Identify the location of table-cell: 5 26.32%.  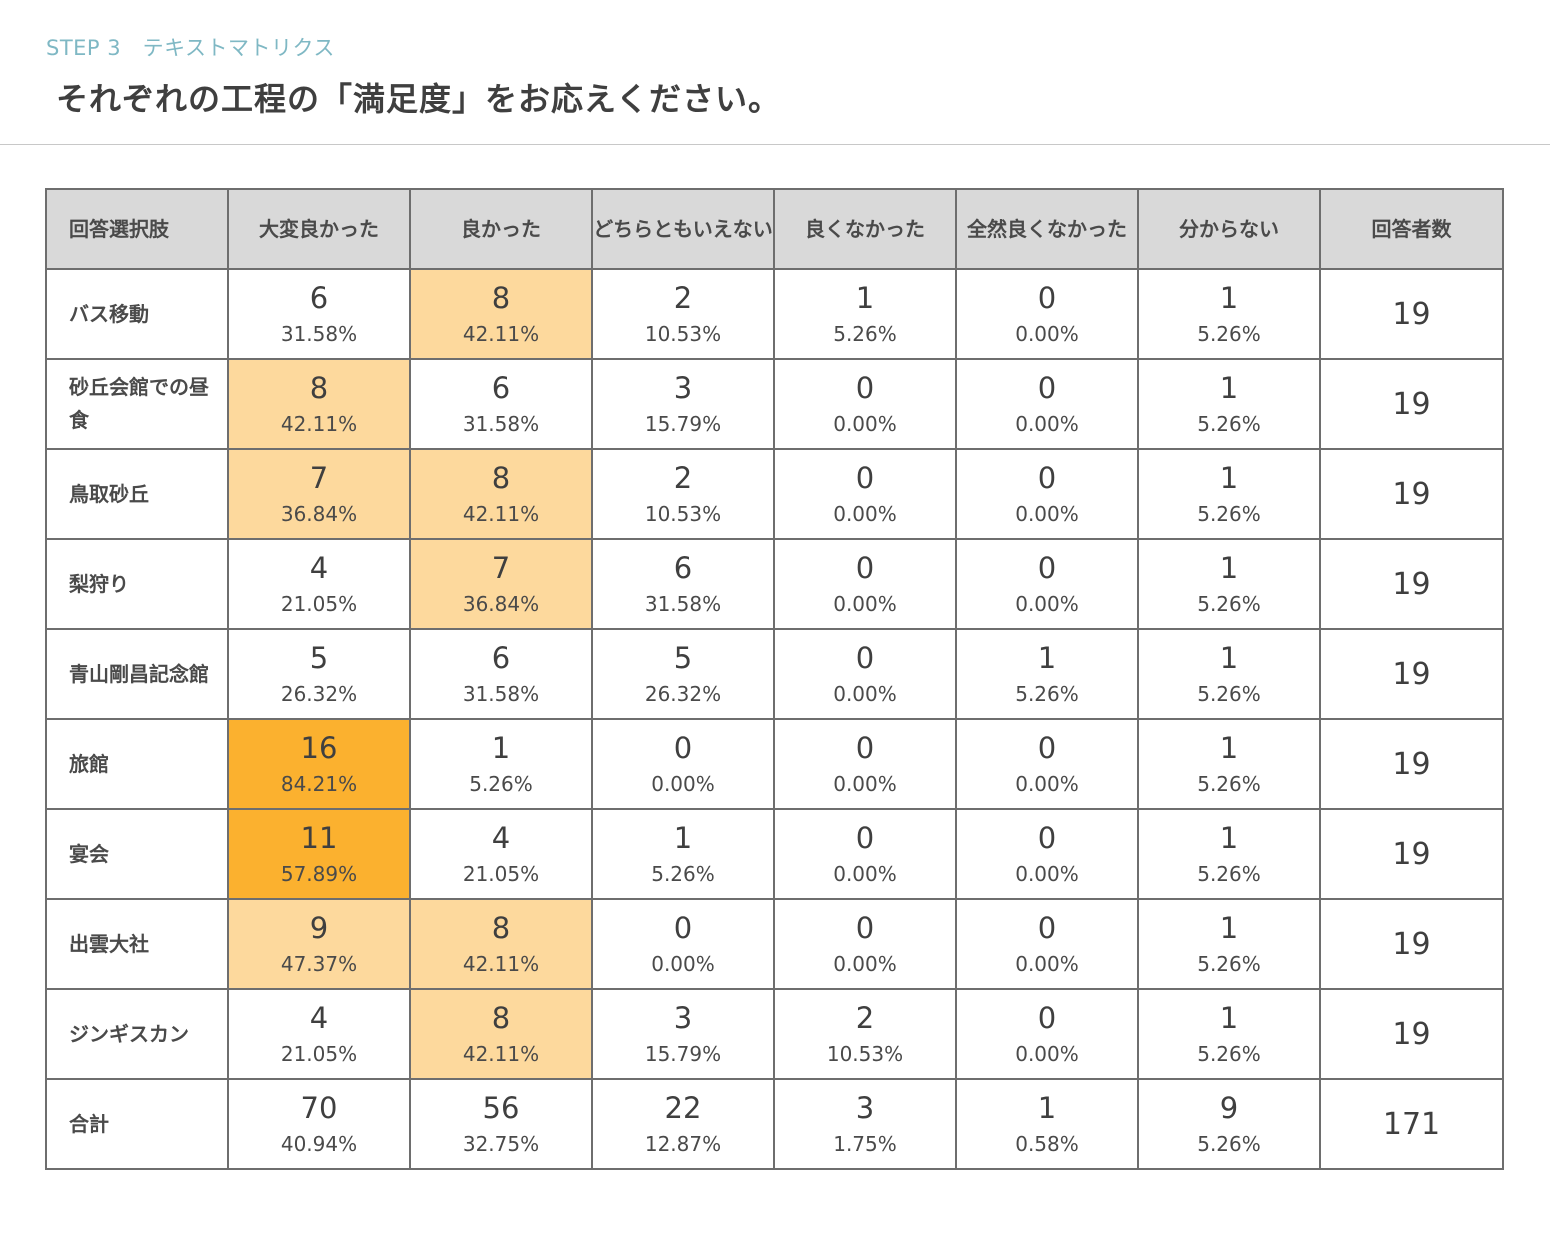
(319, 674).